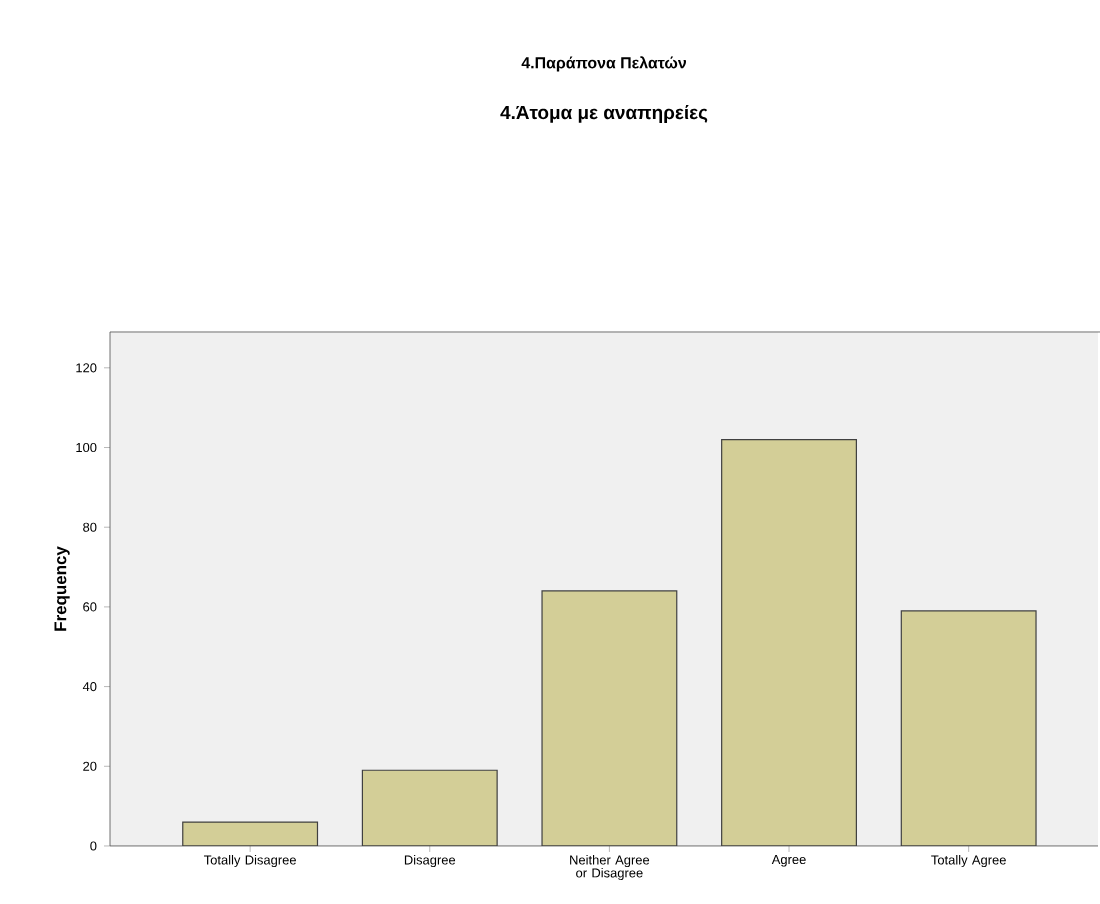  I want to click on chart-subtitle: 4.Άτομα με αναπηρείες, so click(604, 114).